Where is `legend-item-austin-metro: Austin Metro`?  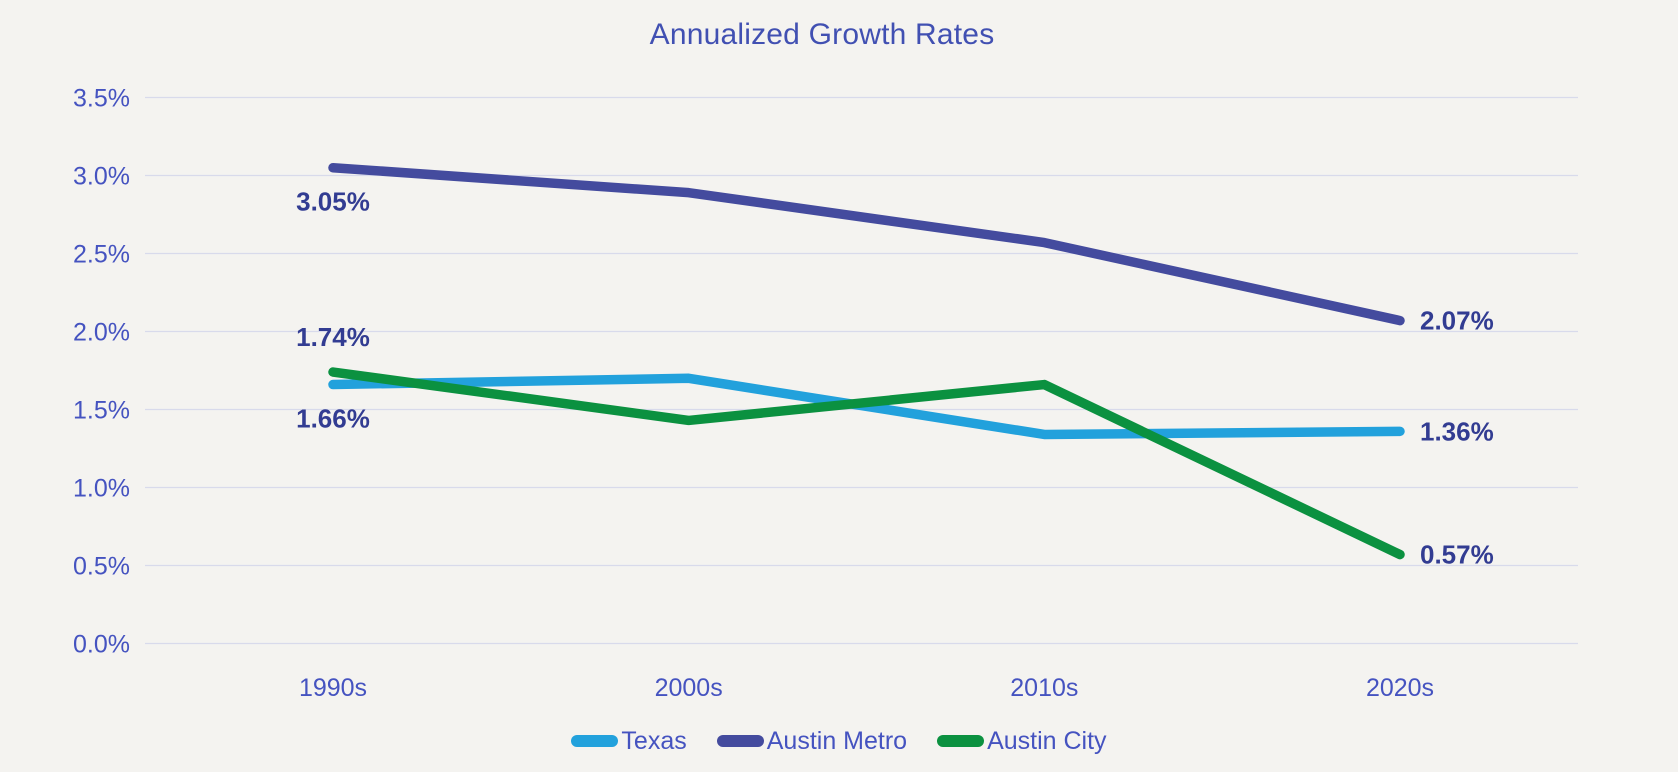
legend-item-austin-metro: Austin Metro is located at coordinates (812, 741).